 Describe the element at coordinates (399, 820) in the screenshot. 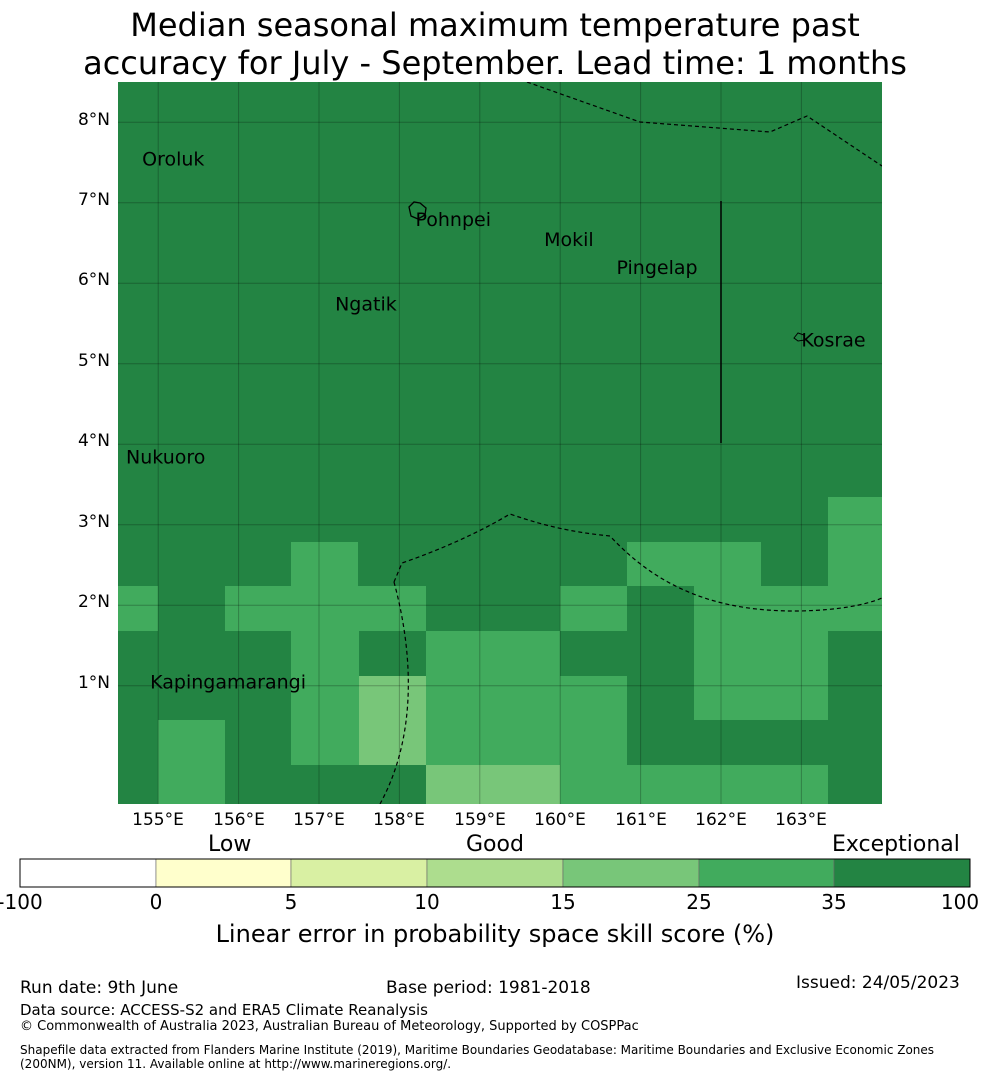

I see `lon-label-158e: 158°E` at that location.